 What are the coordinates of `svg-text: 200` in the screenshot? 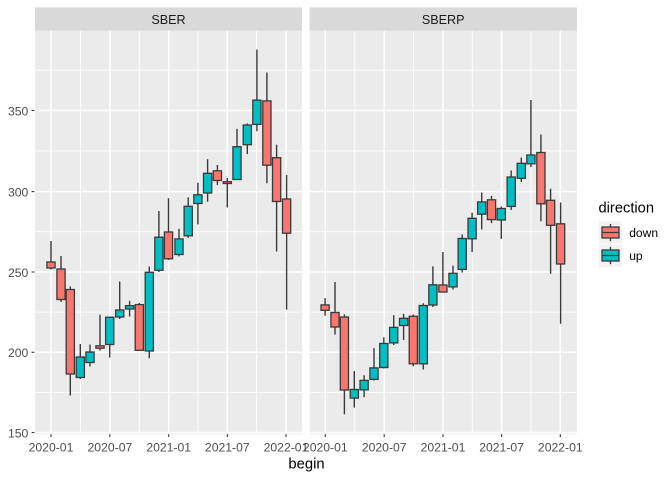 It's located at (18, 353).